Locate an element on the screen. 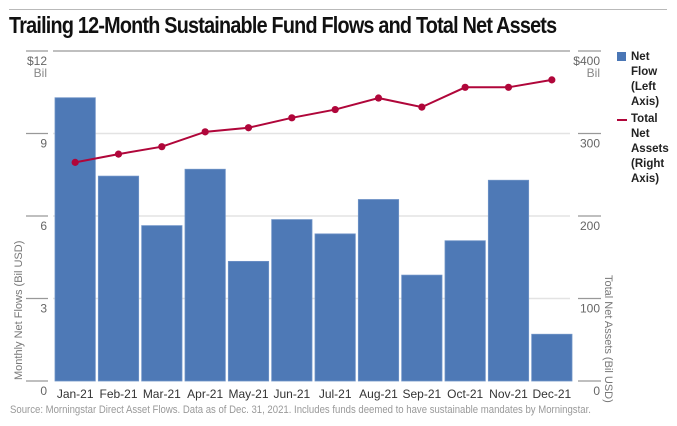  x-axis-tick-label: Feb-21 is located at coordinates (118, 394).